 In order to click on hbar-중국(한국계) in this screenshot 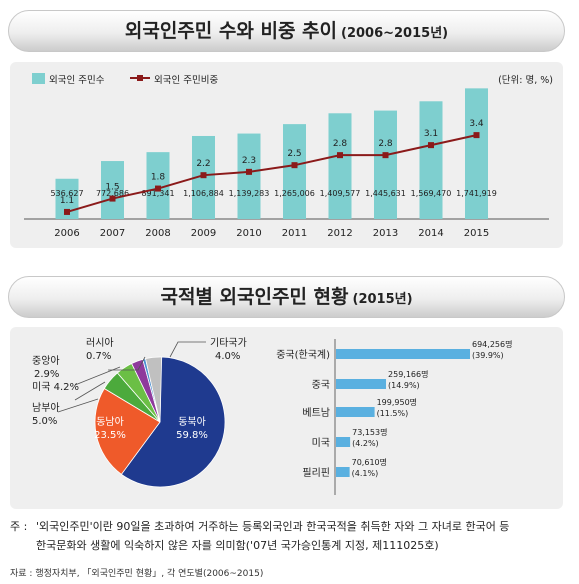, I will do `click(403, 354)`.